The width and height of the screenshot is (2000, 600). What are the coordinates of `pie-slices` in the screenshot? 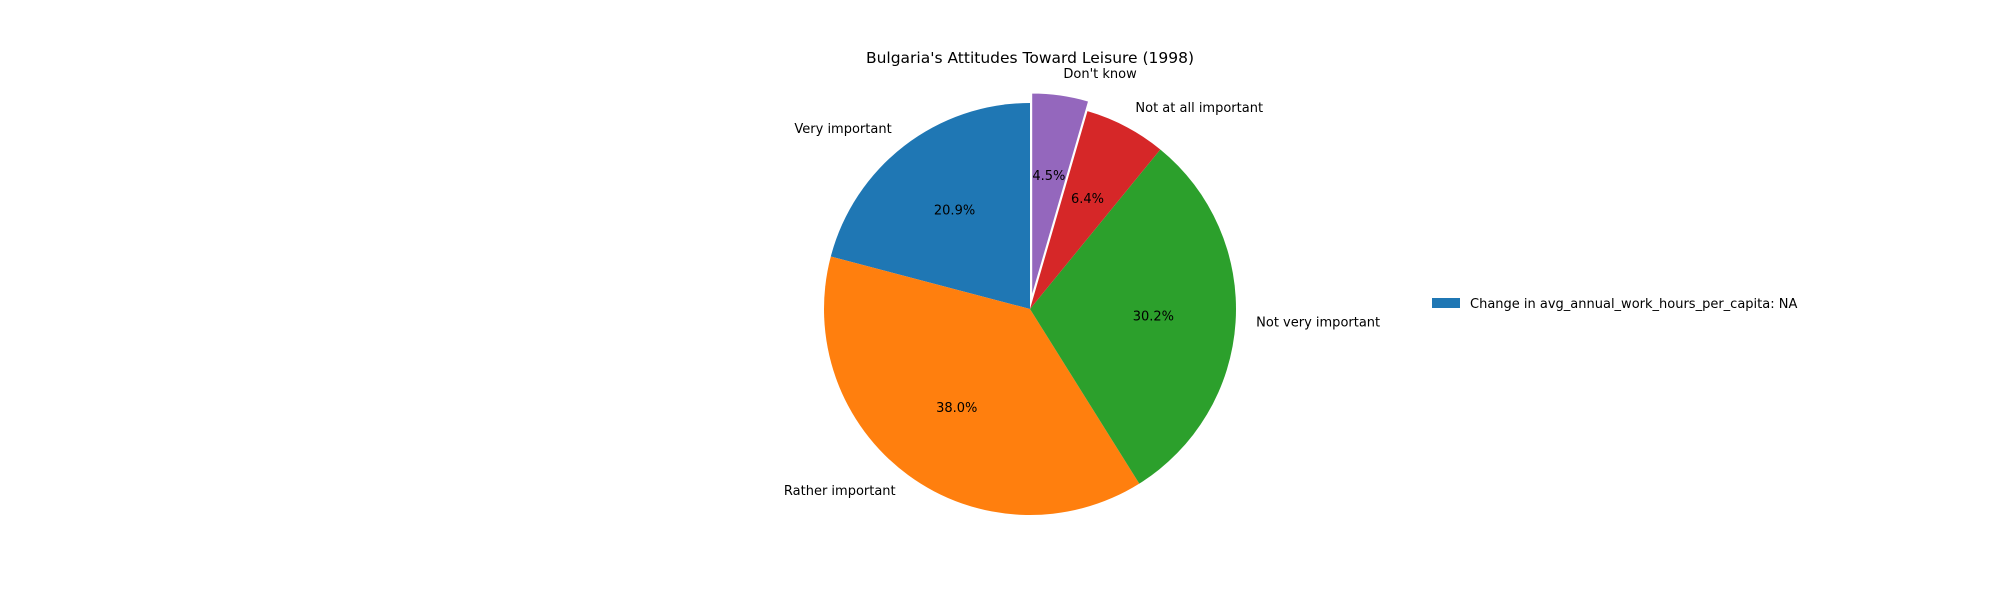 It's located at (1030, 303).